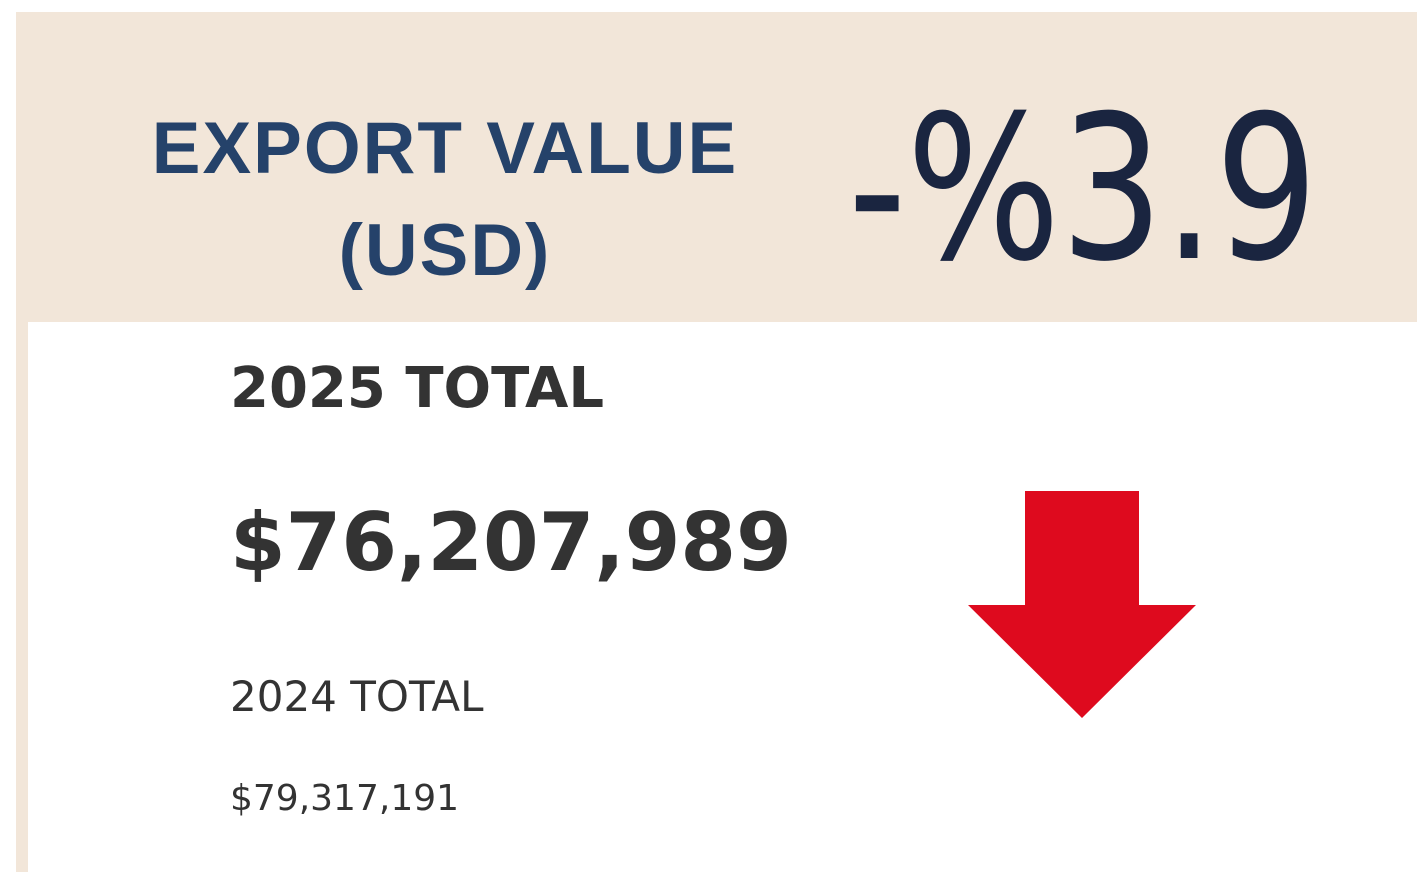 This screenshot has height=872, width=1417. I want to click on change-value: -%3.9, so click(1083, 176).